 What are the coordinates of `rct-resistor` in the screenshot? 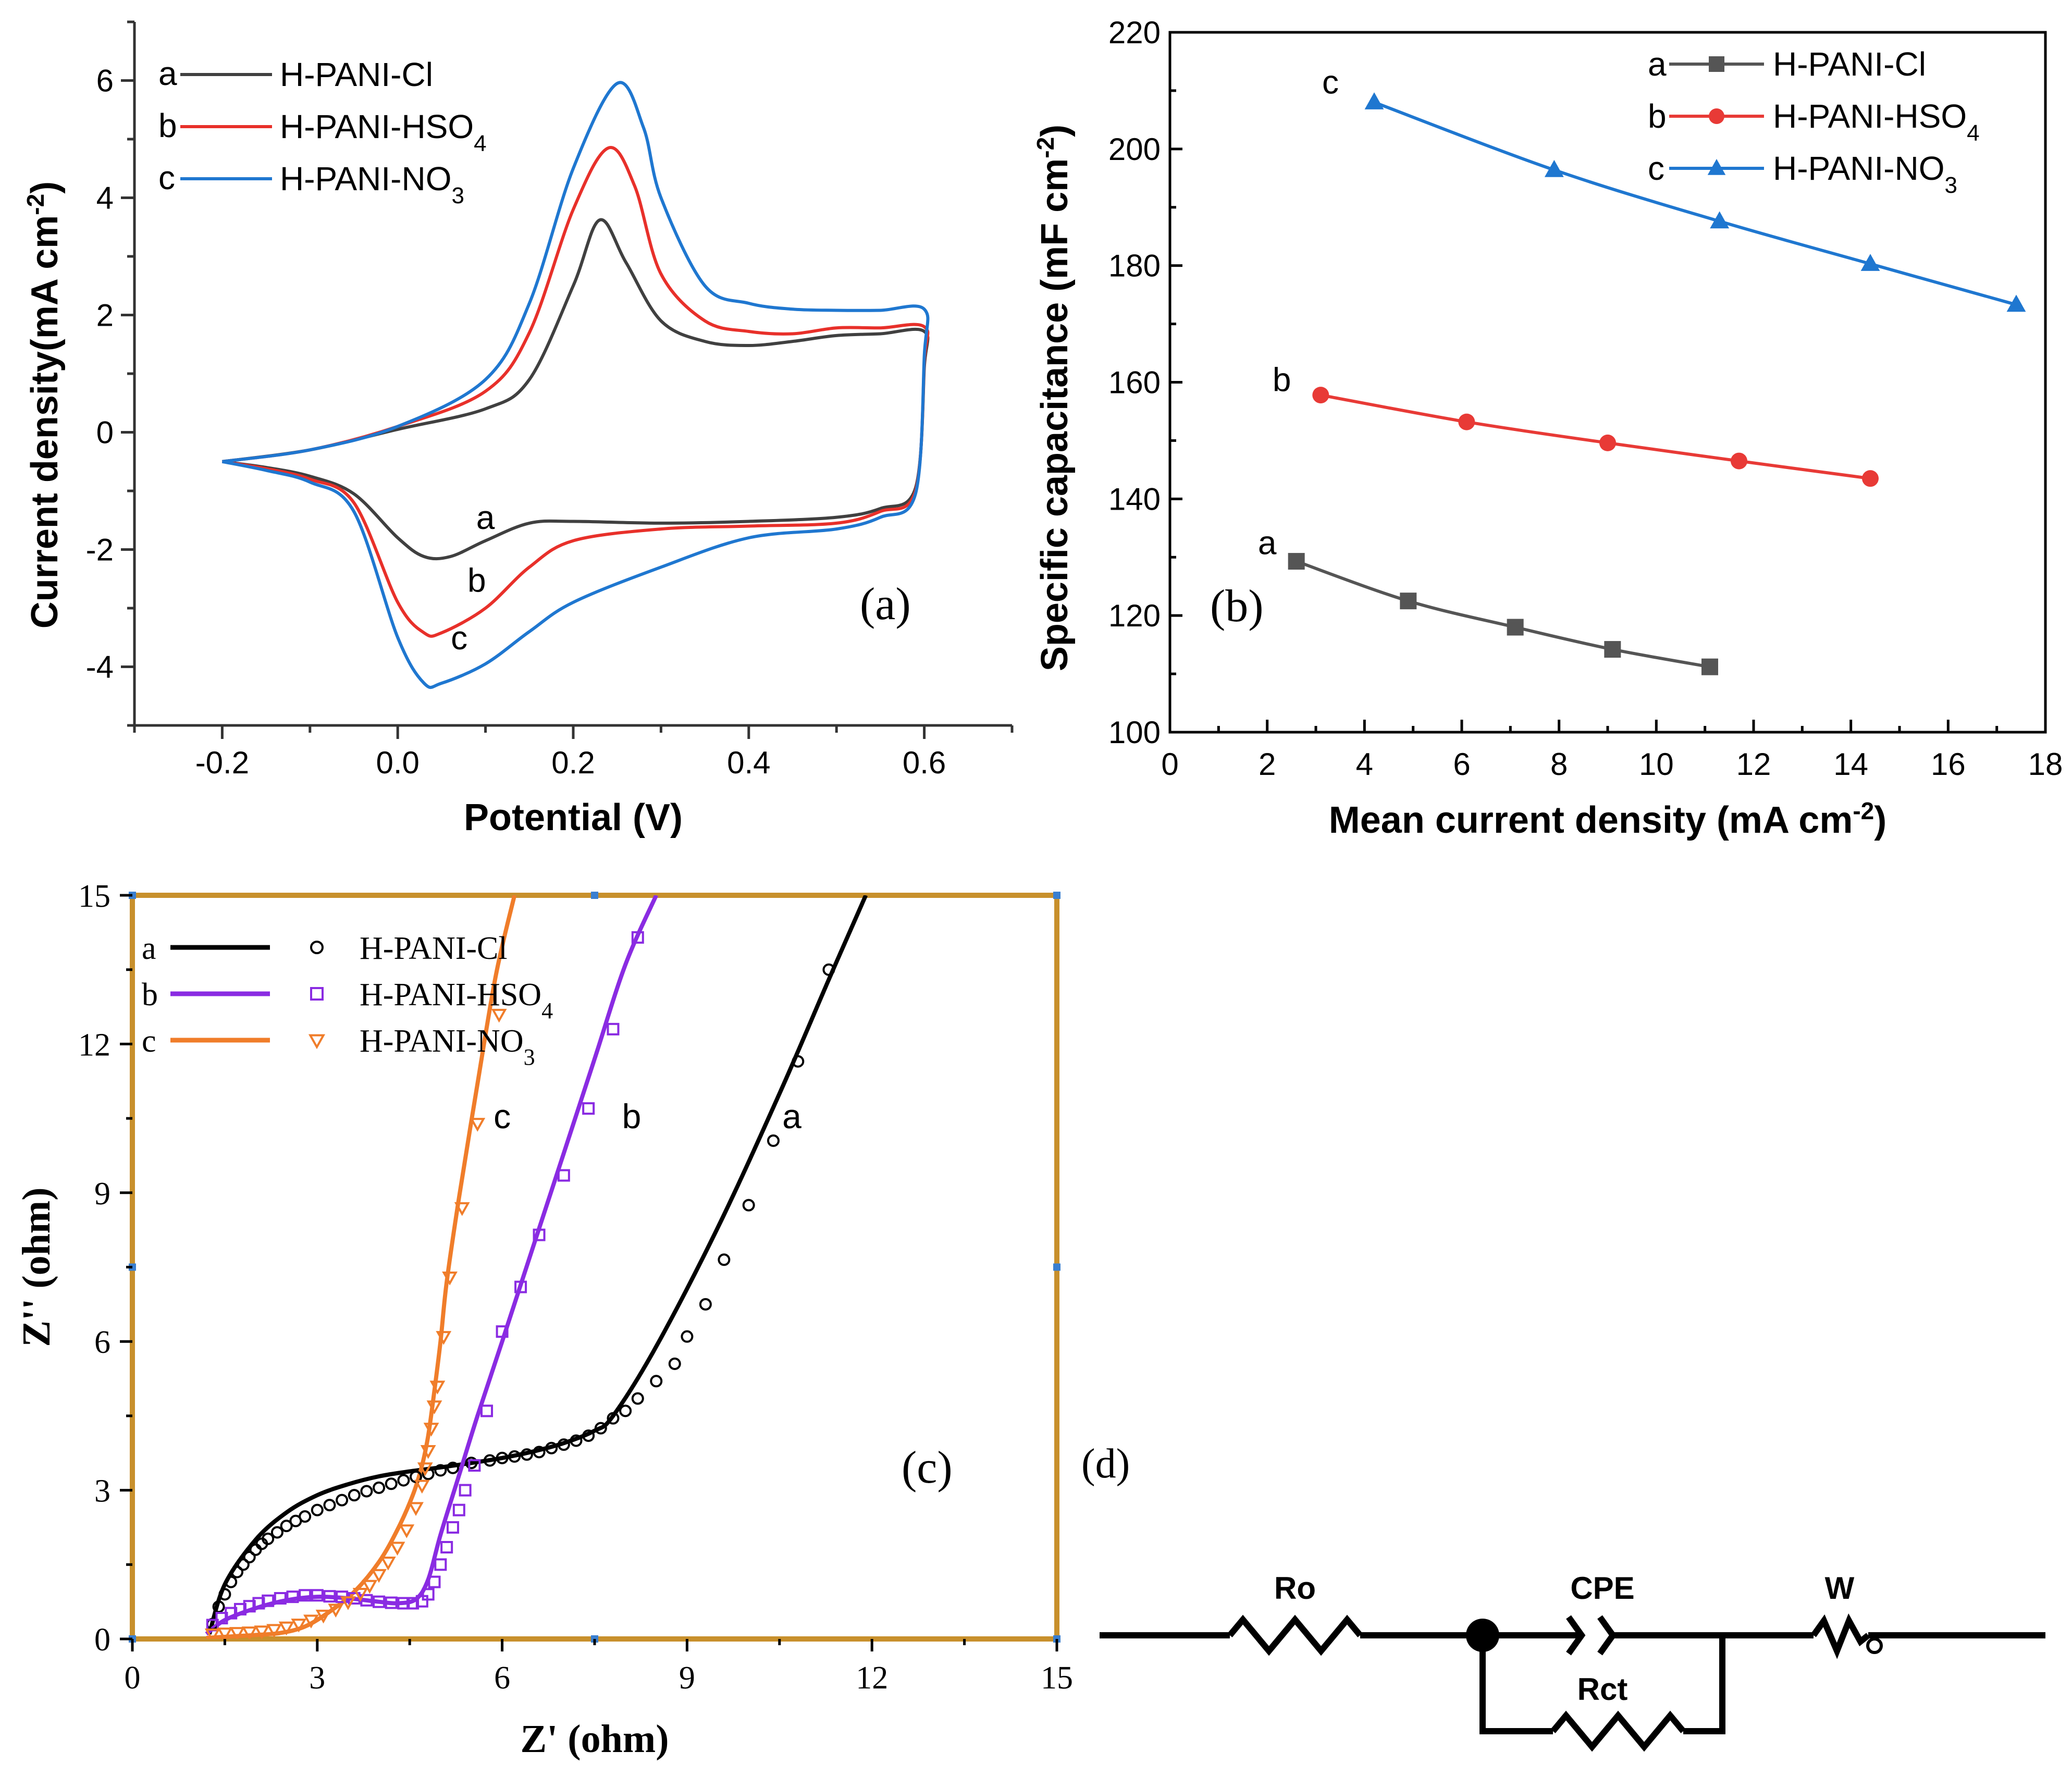 It's located at (1618, 1731).